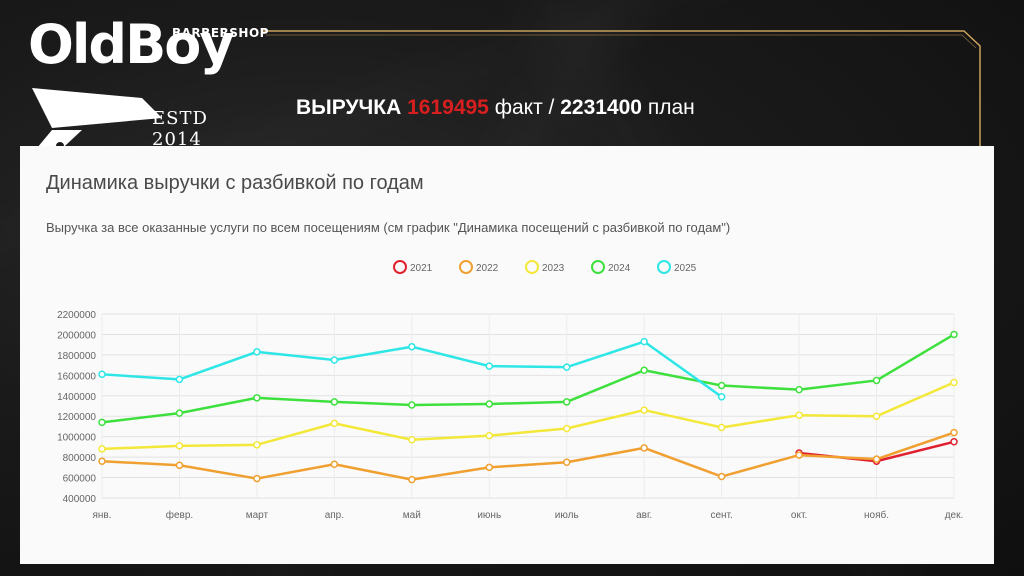 The width and height of the screenshot is (1024, 576). Describe the element at coordinates (619, 268) in the screenshot. I see `legend-label: 2024` at that location.